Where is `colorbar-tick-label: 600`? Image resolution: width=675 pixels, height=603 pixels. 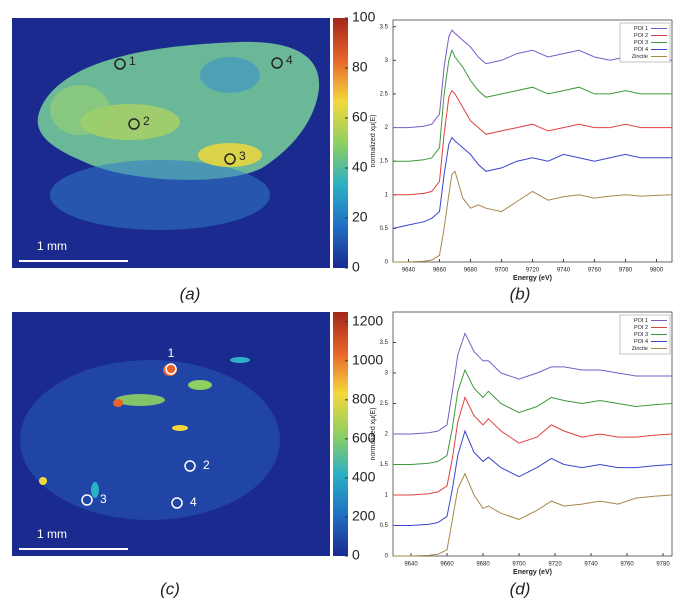
colorbar-tick-label: 600 is located at coordinates (364, 438).